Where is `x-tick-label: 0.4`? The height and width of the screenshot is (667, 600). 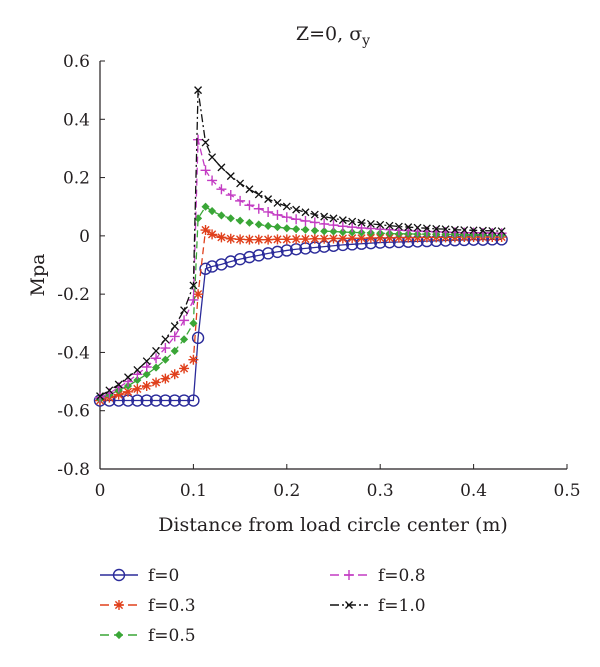 x-tick-label: 0.4 is located at coordinates (473, 491).